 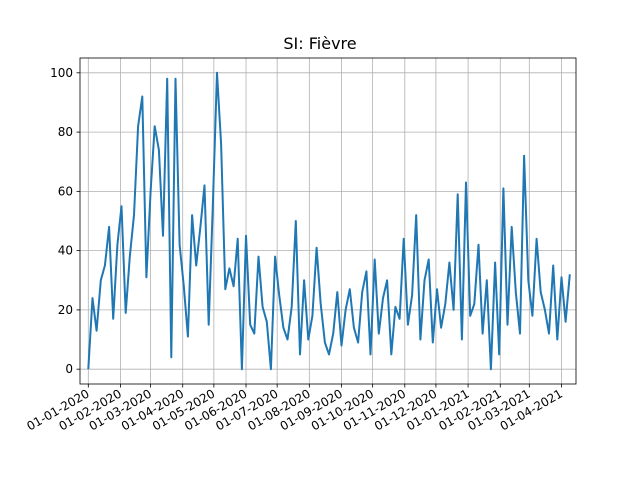 What do you see at coordinates (69, 369) in the screenshot?
I see `y-tick-label: 0` at bounding box center [69, 369].